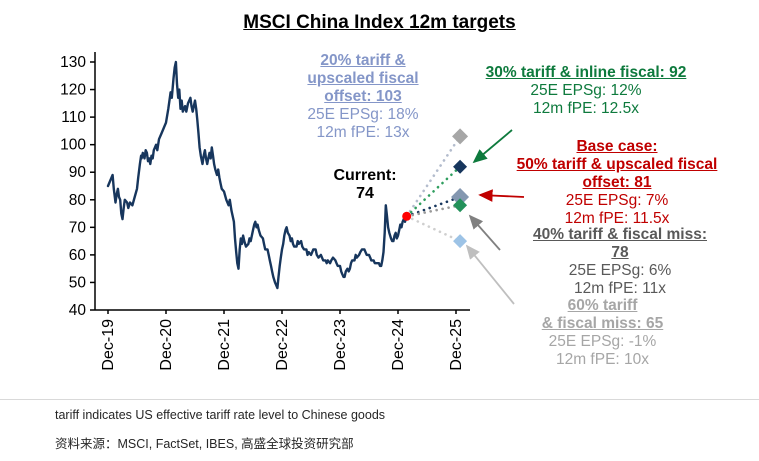 The height and width of the screenshot is (461, 759). Describe the element at coordinates (379, 399) in the screenshot. I see `footer-divider` at that location.